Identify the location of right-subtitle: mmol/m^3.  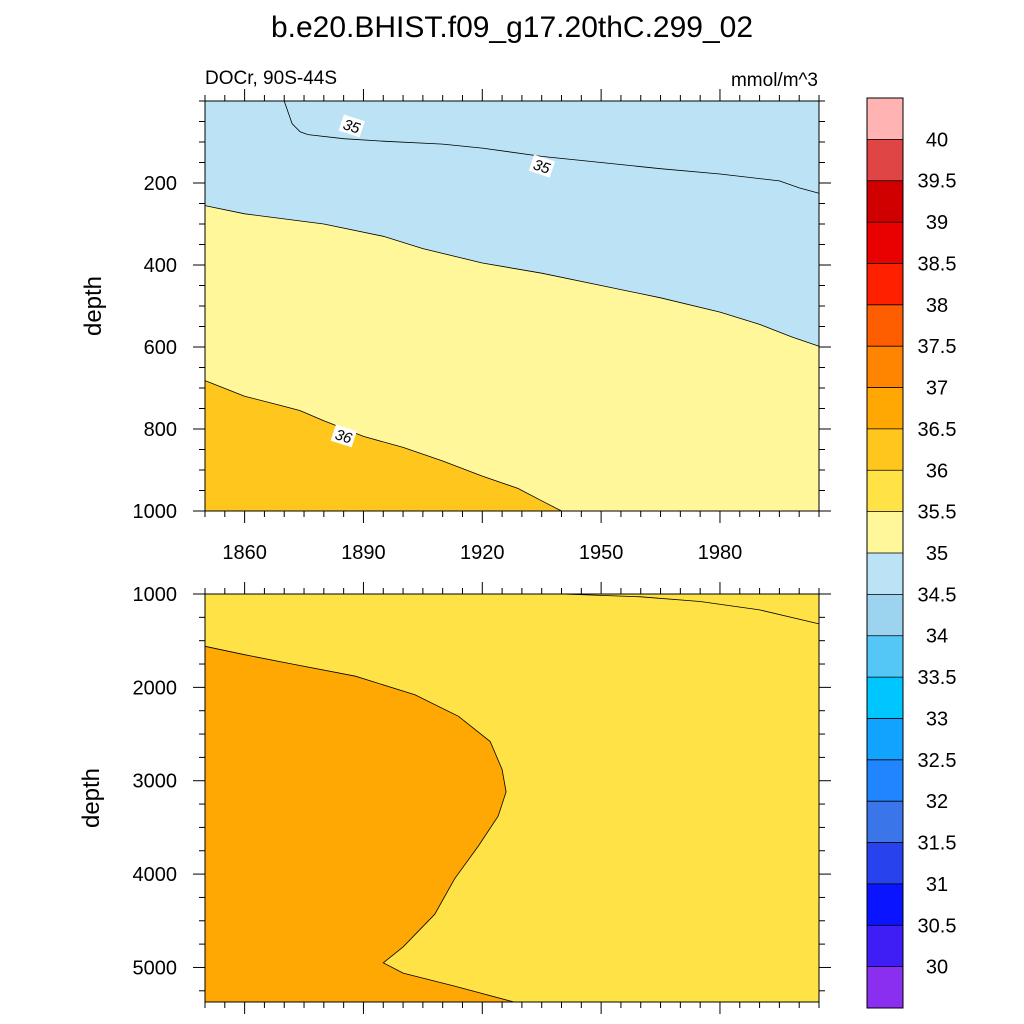
(774, 80).